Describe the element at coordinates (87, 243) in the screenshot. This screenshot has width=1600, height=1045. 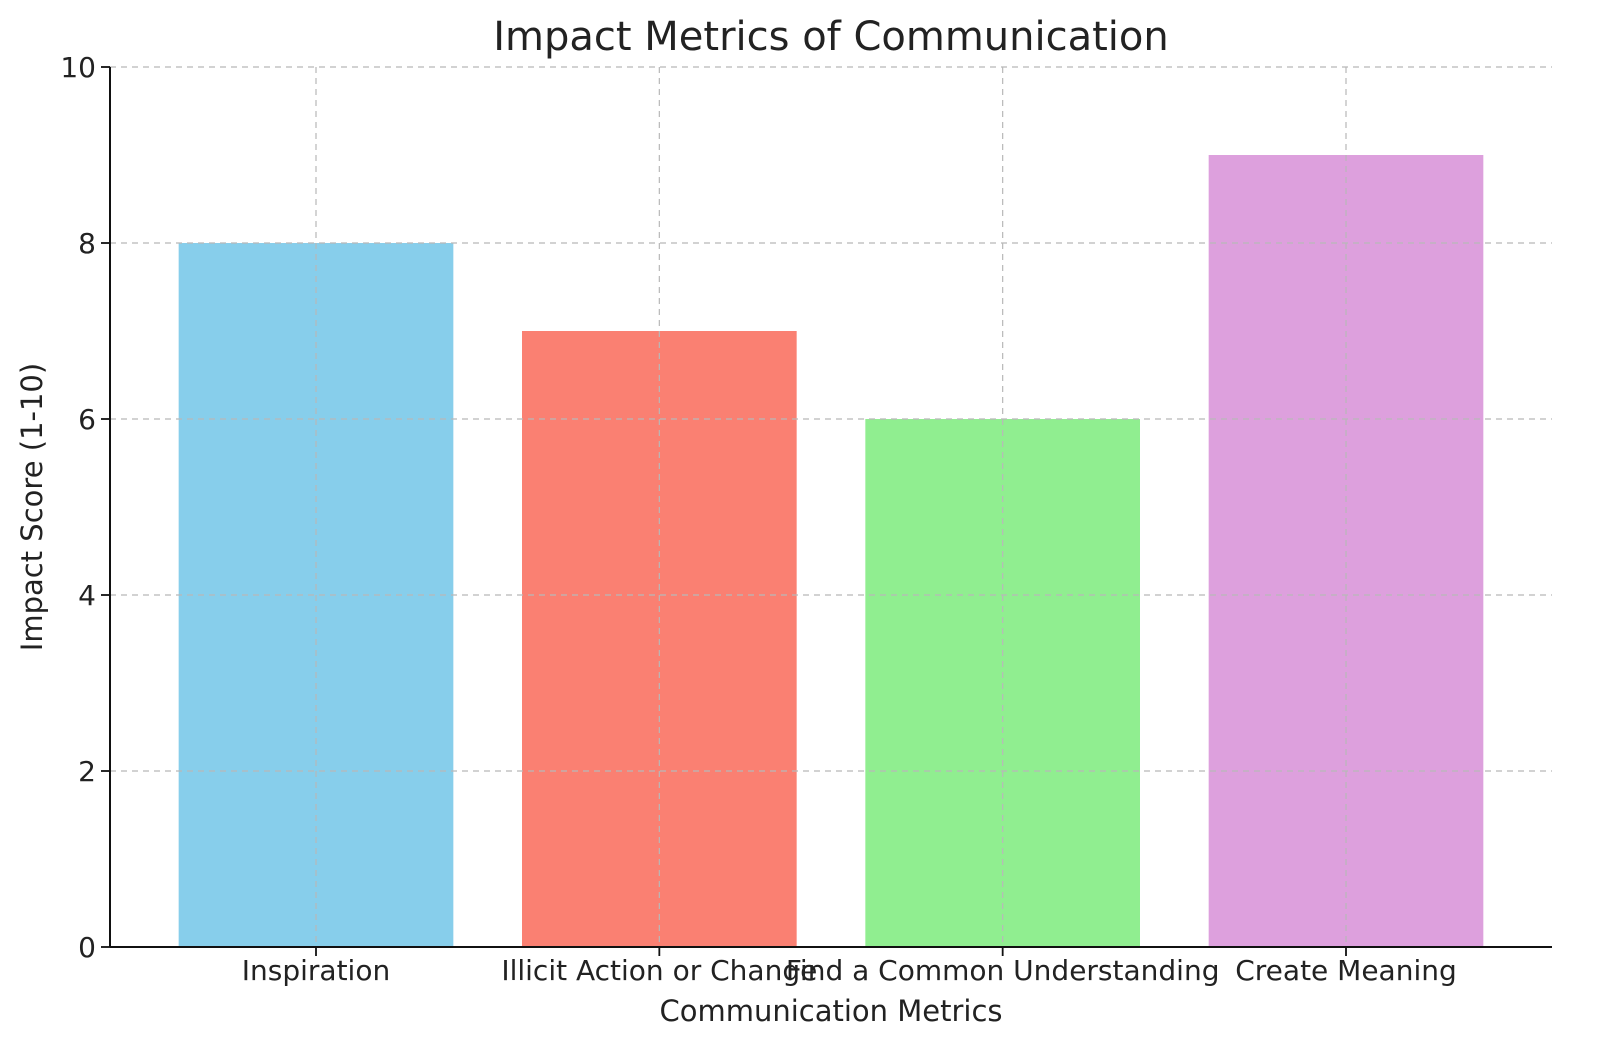
I see `y-tick-label-4: 8` at that location.